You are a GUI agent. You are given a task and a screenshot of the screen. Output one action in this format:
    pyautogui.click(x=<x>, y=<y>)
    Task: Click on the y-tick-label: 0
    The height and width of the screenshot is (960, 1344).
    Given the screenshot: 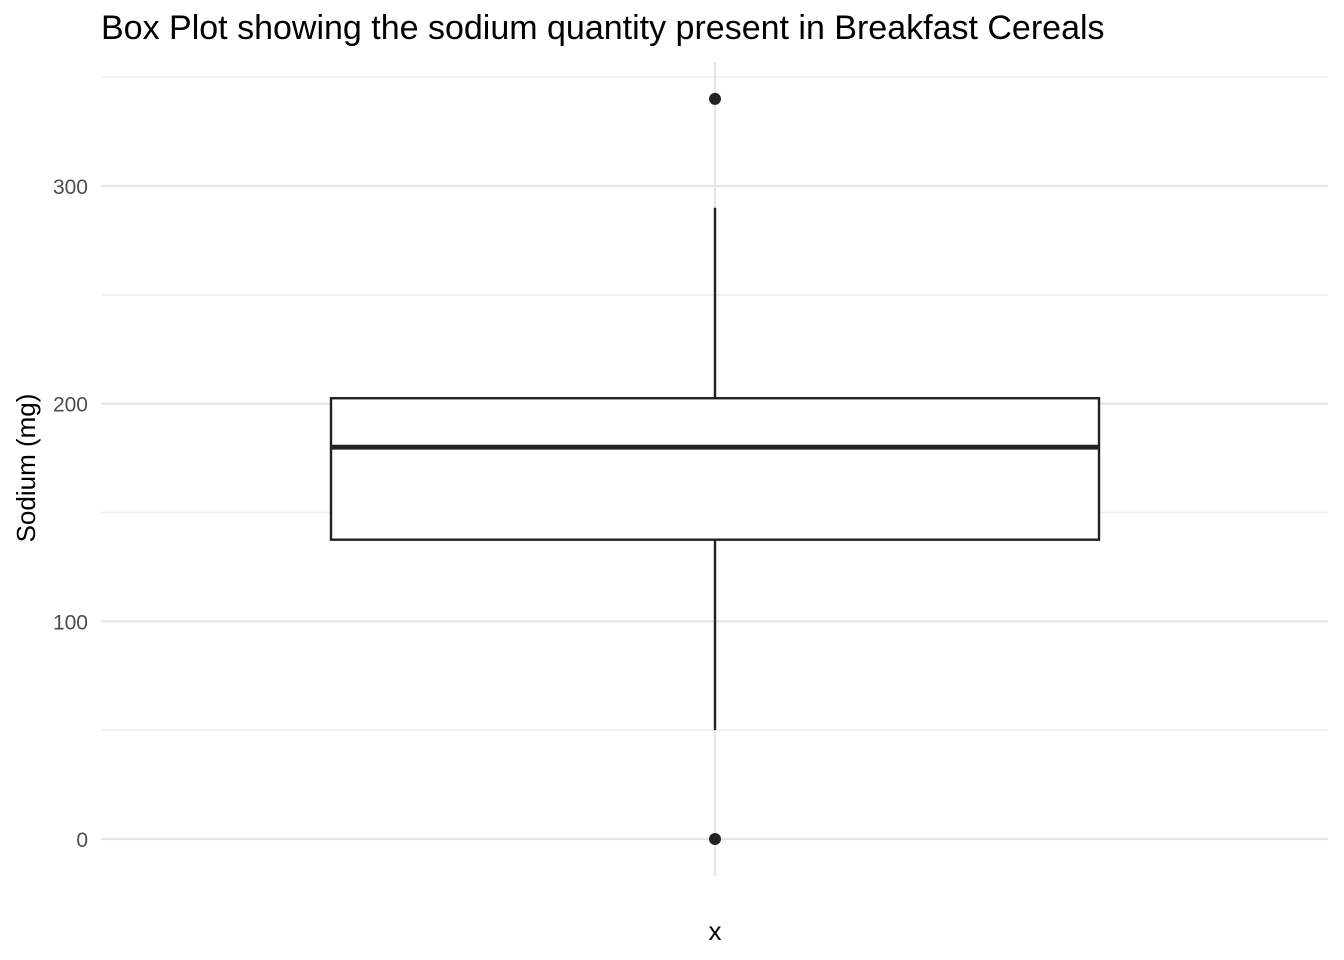 What is the action you would take?
    pyautogui.click(x=82, y=840)
    